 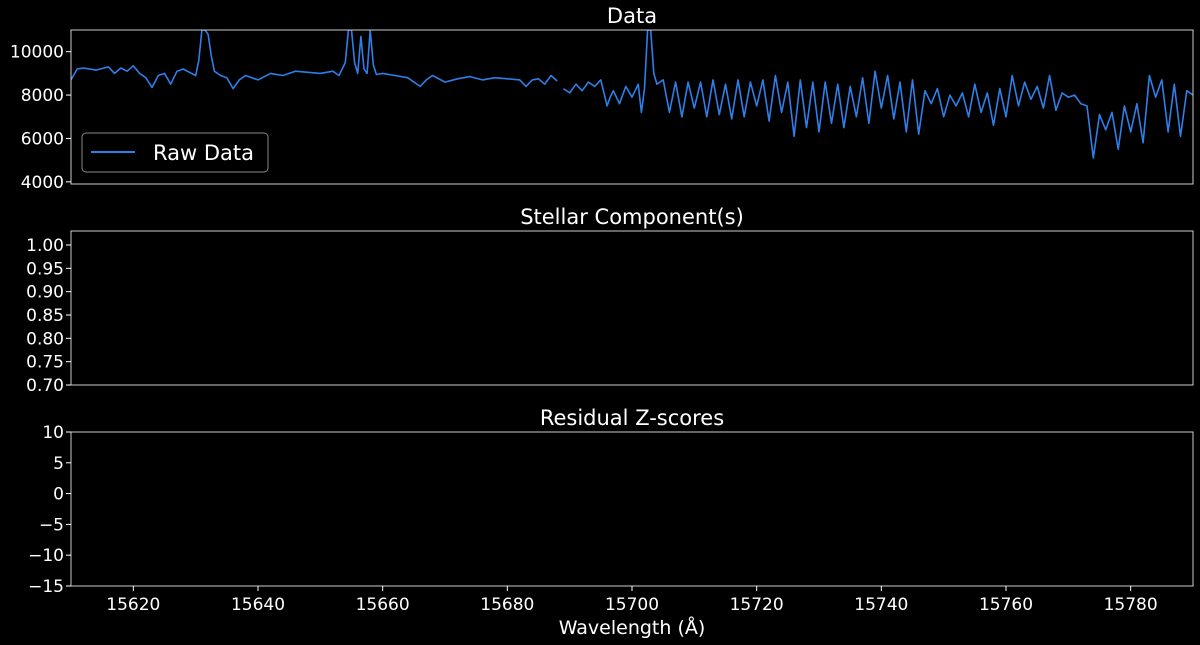 I want to click on y-axis-data: 4000 6000 8000 10000, so click(x=40, y=118).